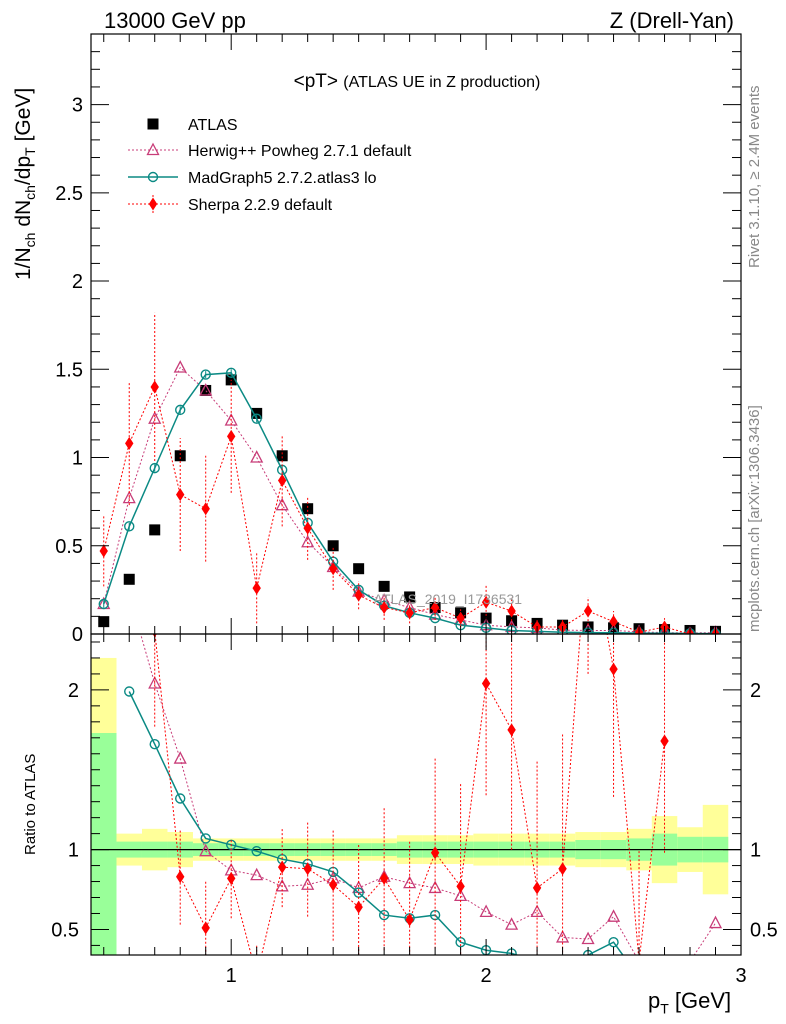 This screenshot has width=786, height=1024. Describe the element at coordinates (69, 194) in the screenshot. I see `main-y-tick-label: 2.5` at that location.